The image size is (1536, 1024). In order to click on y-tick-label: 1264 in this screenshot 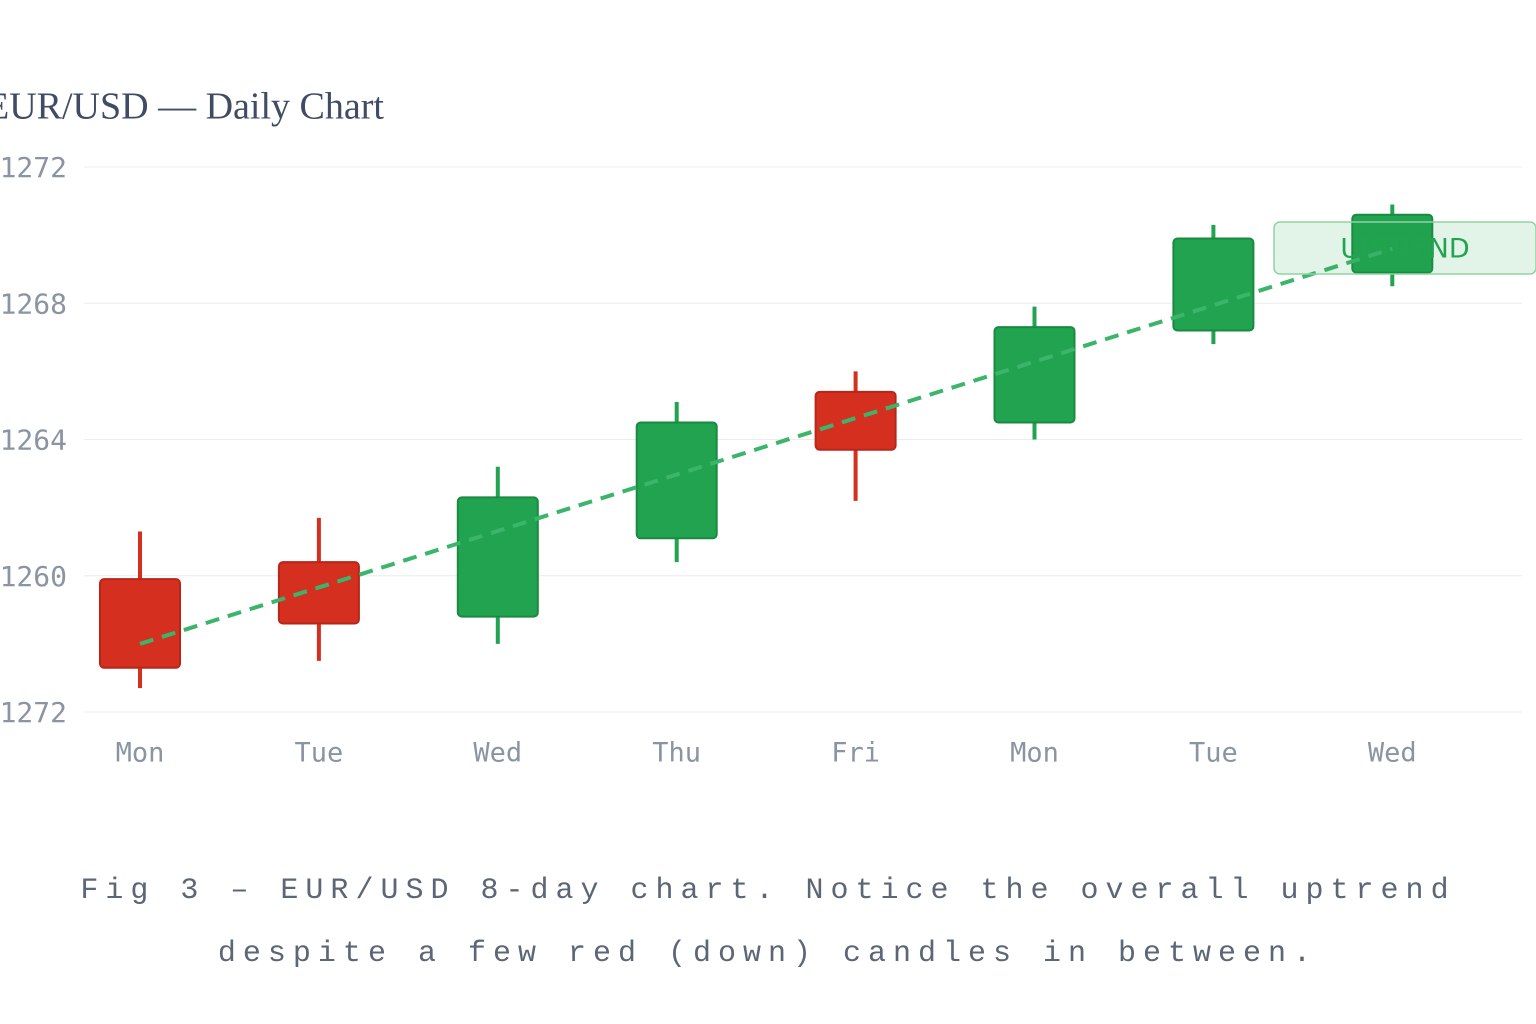, I will do `click(33, 440)`.